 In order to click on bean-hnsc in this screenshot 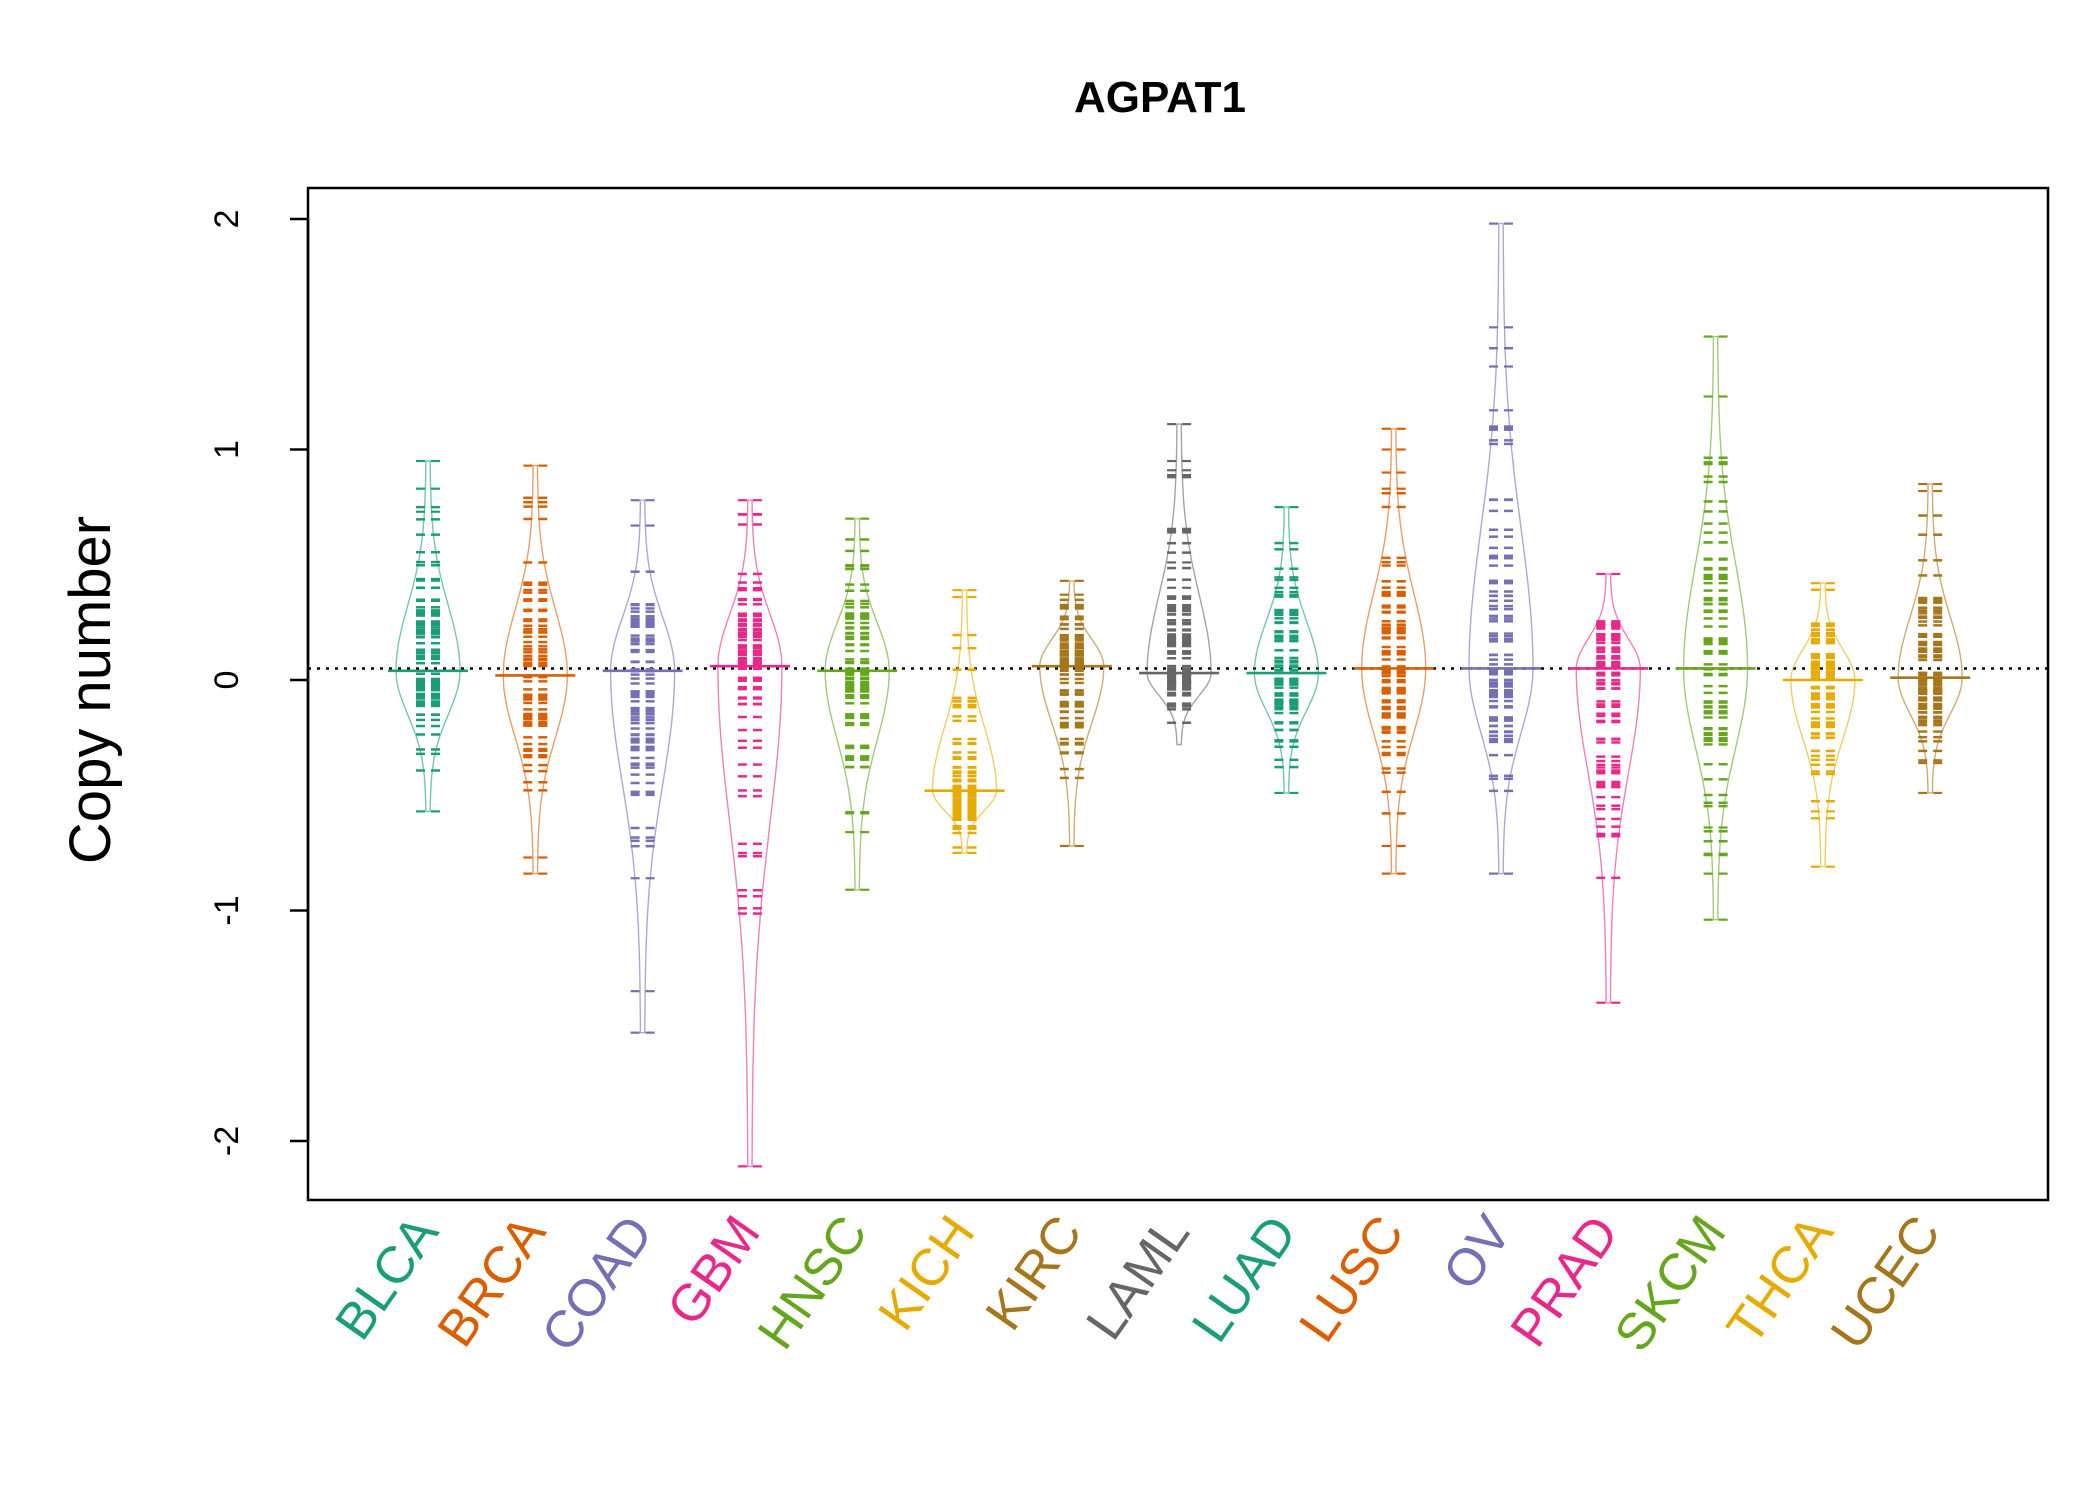, I will do `click(857, 704)`.